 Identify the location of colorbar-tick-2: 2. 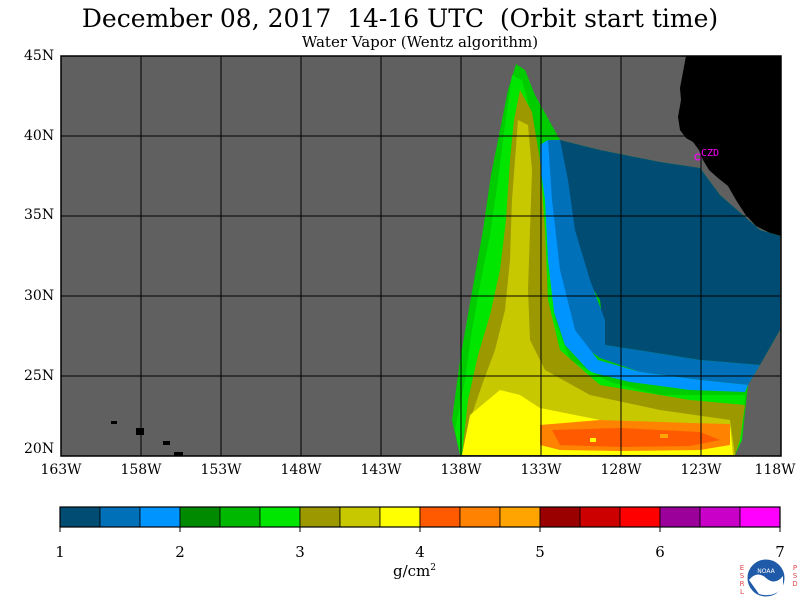
(180, 552).